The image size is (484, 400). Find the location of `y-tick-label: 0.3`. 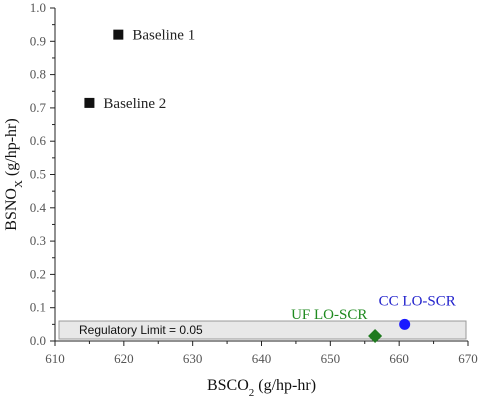

y-tick-label: 0.3 is located at coordinates (38, 240).